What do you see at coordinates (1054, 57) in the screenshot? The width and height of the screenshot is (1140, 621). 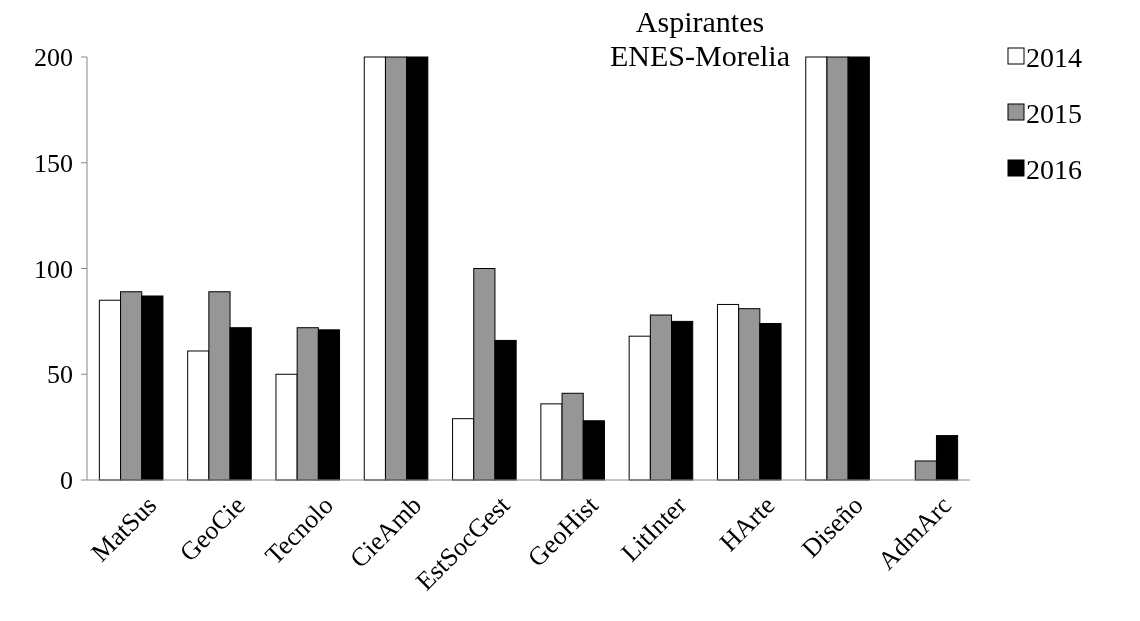 I see `legend-label: 2014` at bounding box center [1054, 57].